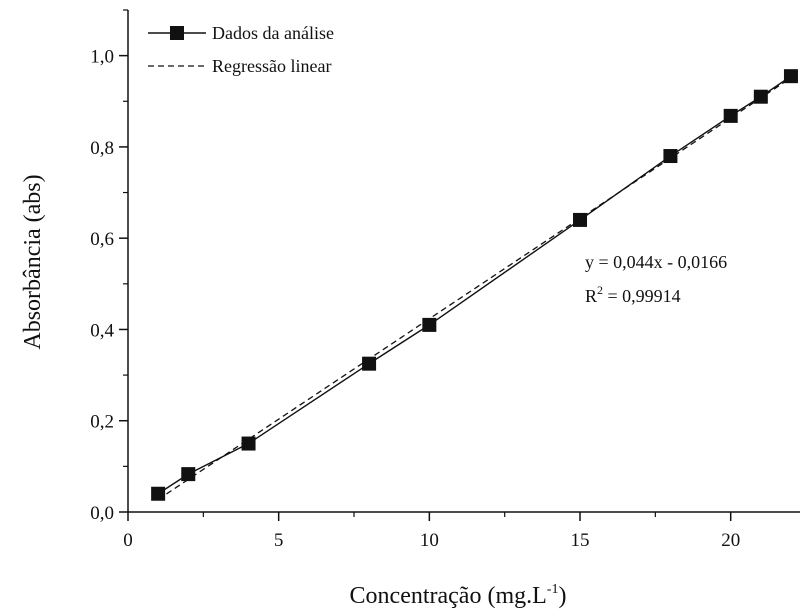  Describe the element at coordinates (241, 49) in the screenshot. I see `legend: Dados da análise Regressão linear` at that location.